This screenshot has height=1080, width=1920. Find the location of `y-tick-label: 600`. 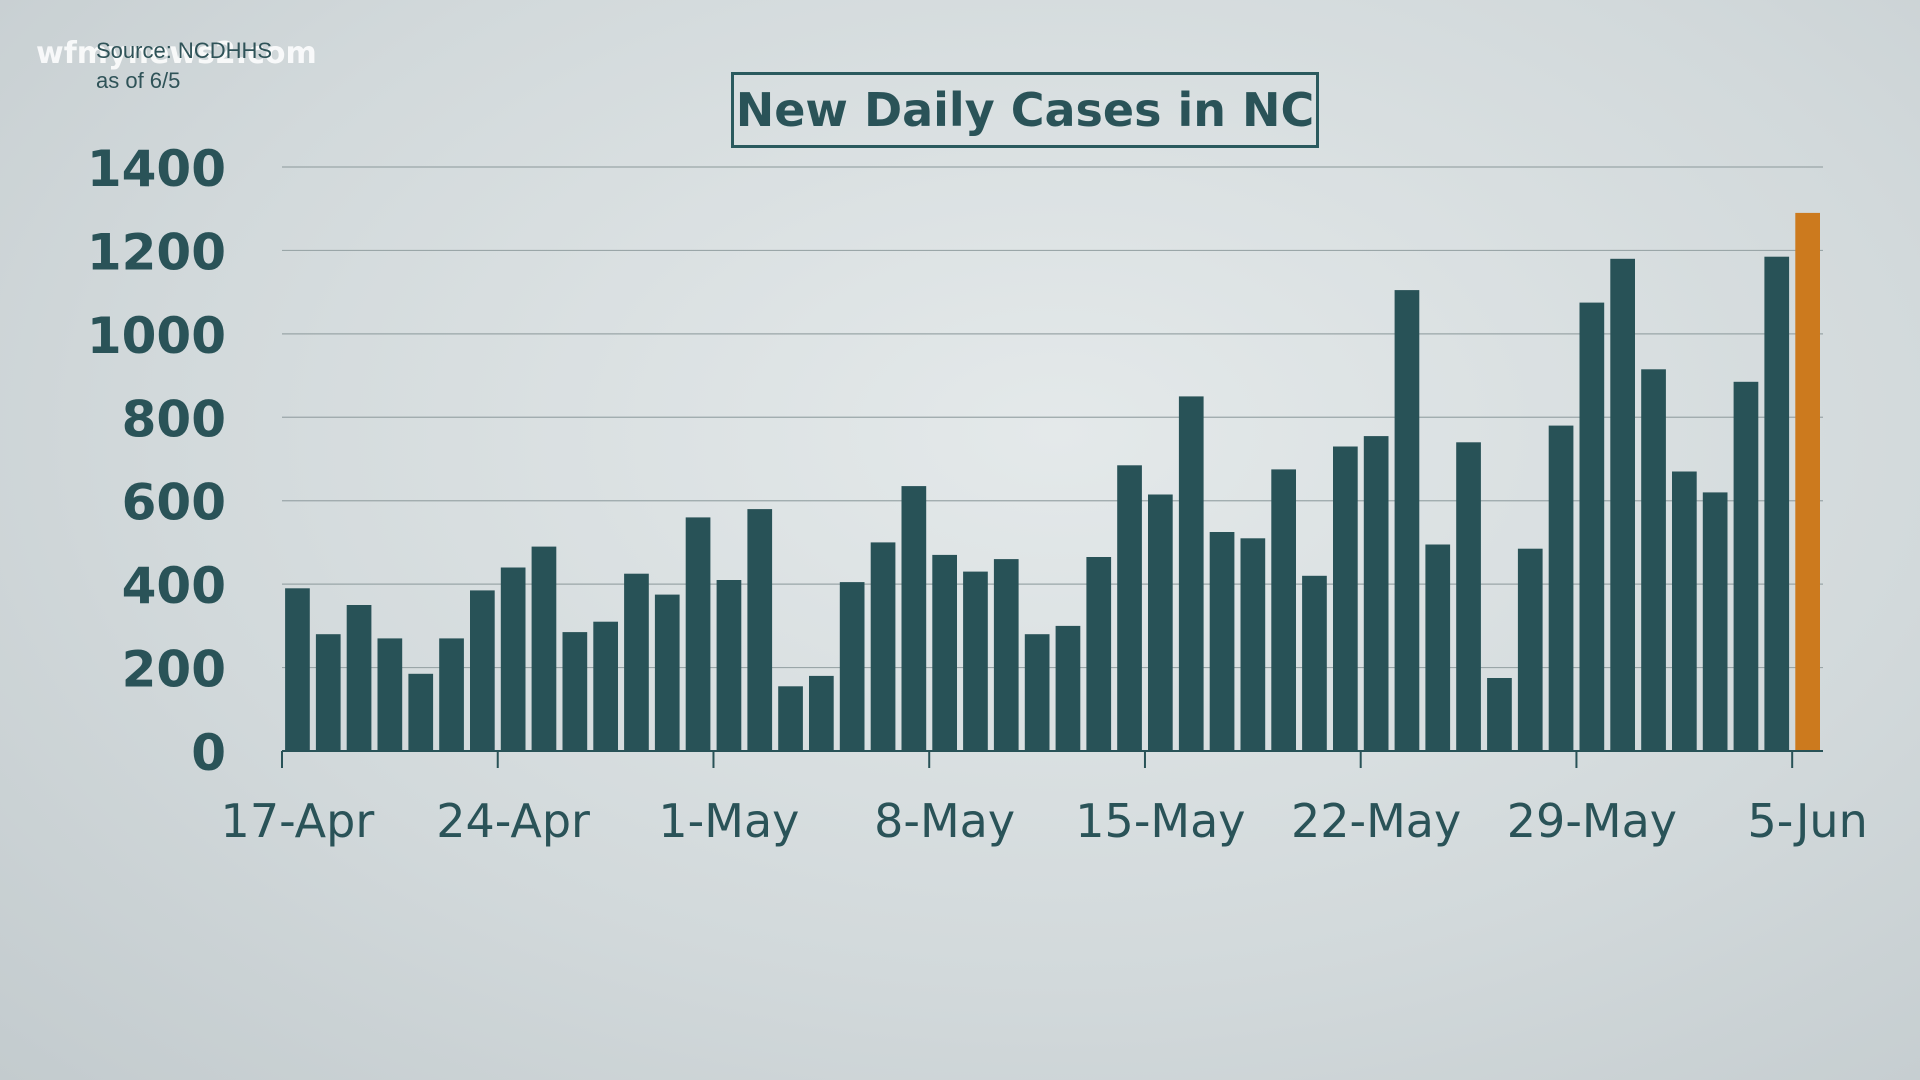

y-tick-label: 600 is located at coordinates (174, 503).